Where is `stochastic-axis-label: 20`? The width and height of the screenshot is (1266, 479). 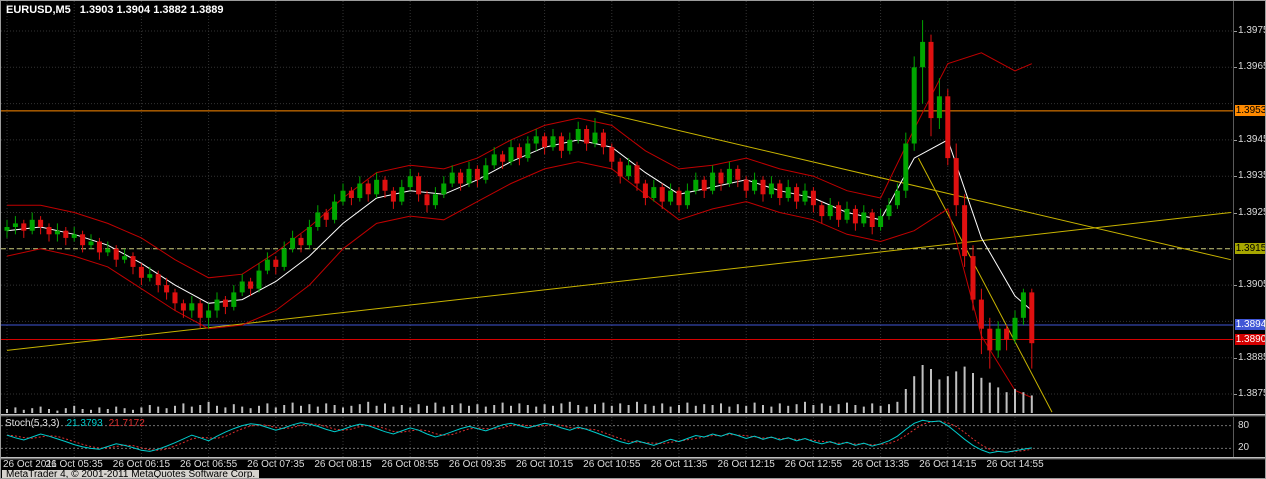
stochastic-axis-label: 20 is located at coordinates (1244, 448).